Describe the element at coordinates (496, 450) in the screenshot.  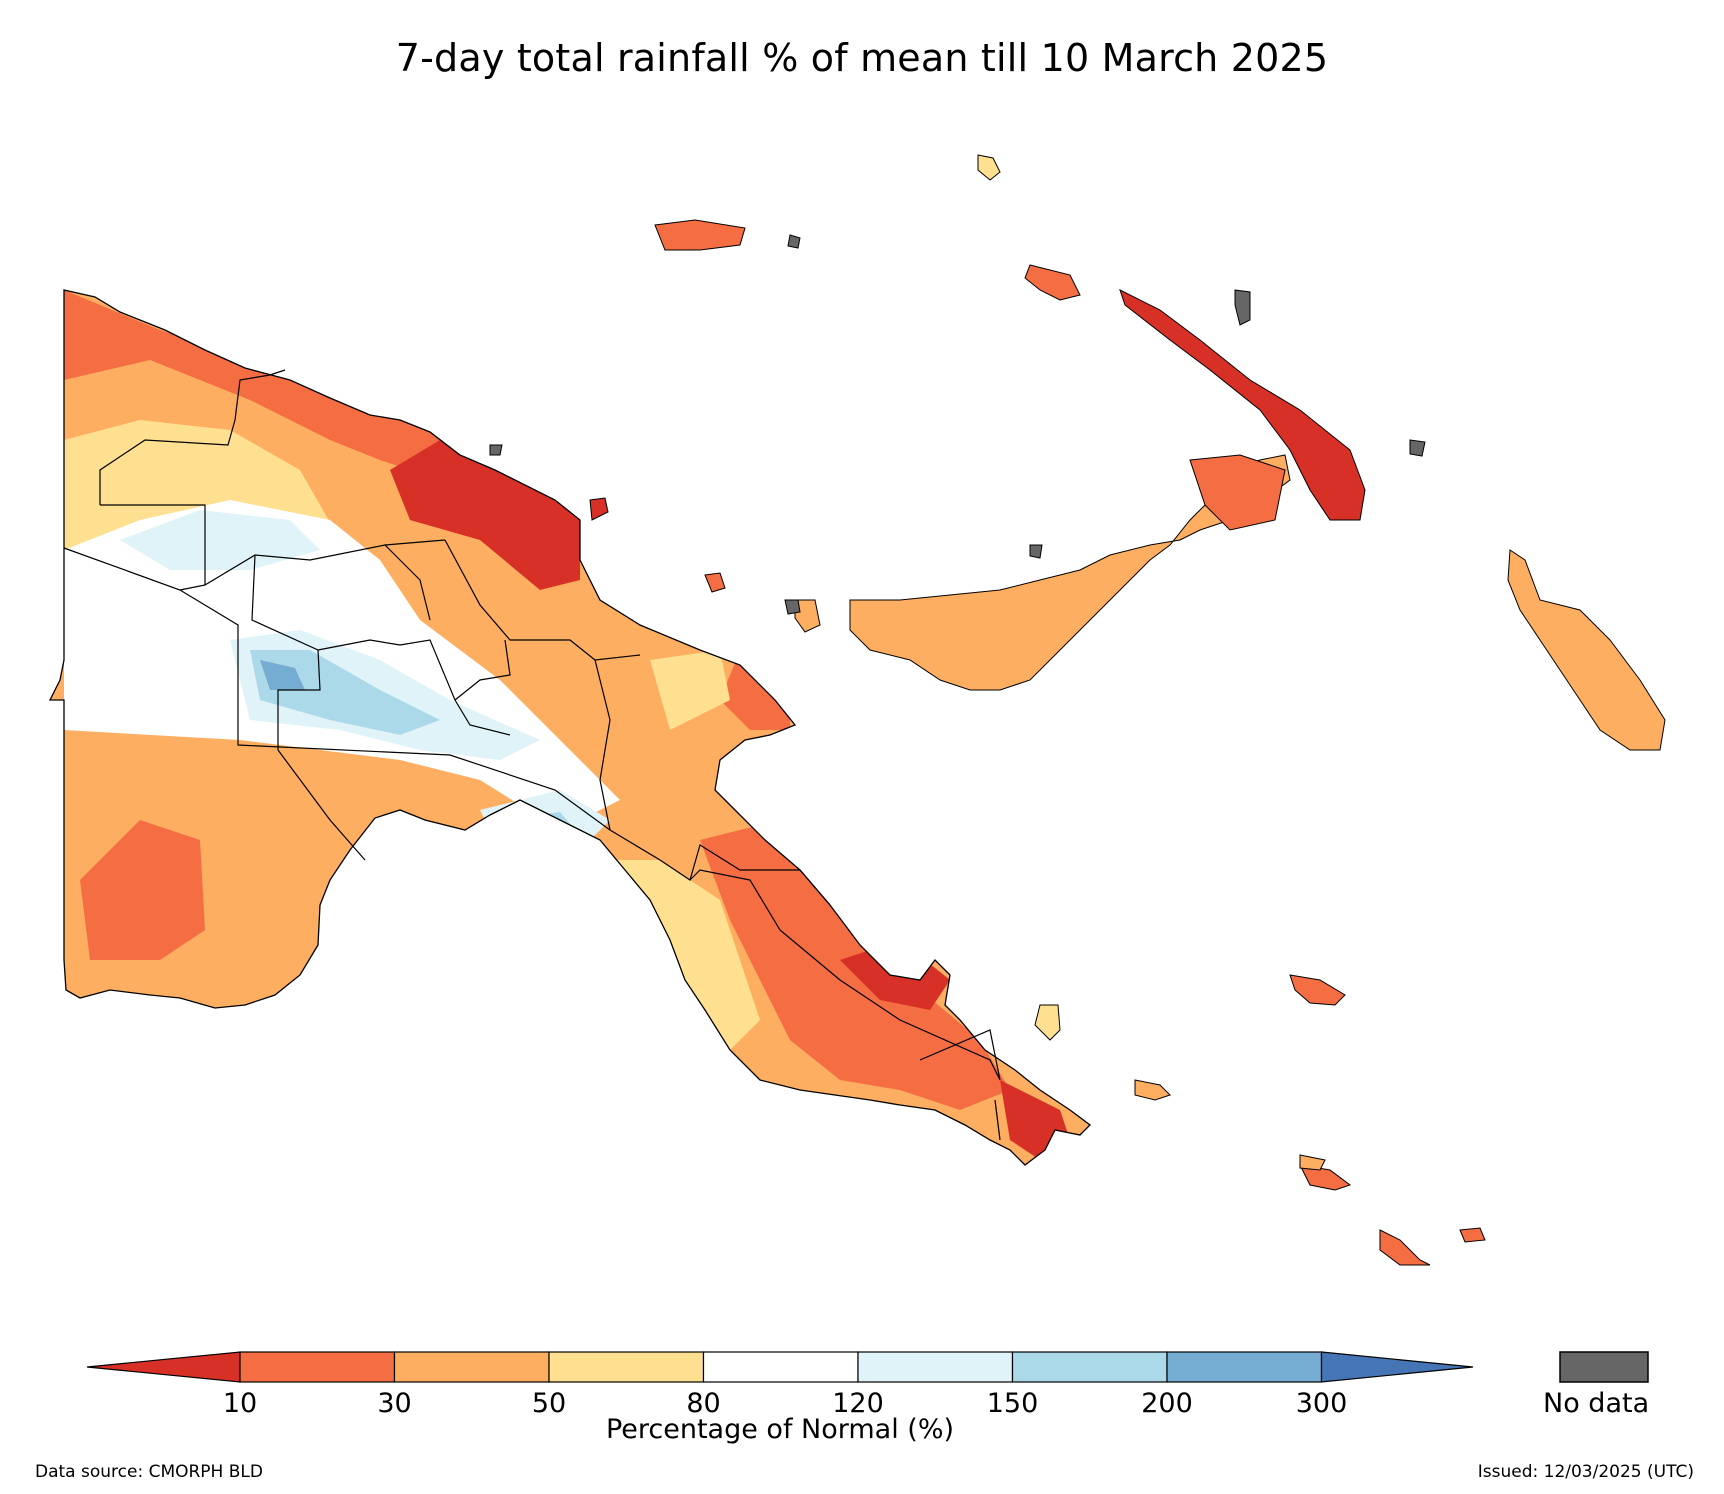
I see `nodata-island-d` at that location.